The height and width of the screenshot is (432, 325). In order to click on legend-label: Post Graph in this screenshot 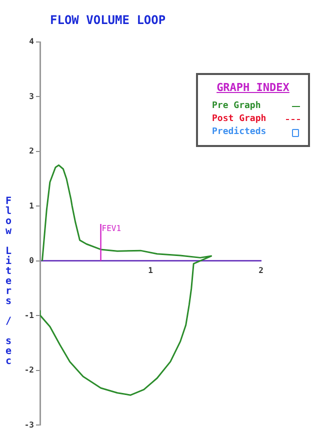, I will do `click(239, 119)`.